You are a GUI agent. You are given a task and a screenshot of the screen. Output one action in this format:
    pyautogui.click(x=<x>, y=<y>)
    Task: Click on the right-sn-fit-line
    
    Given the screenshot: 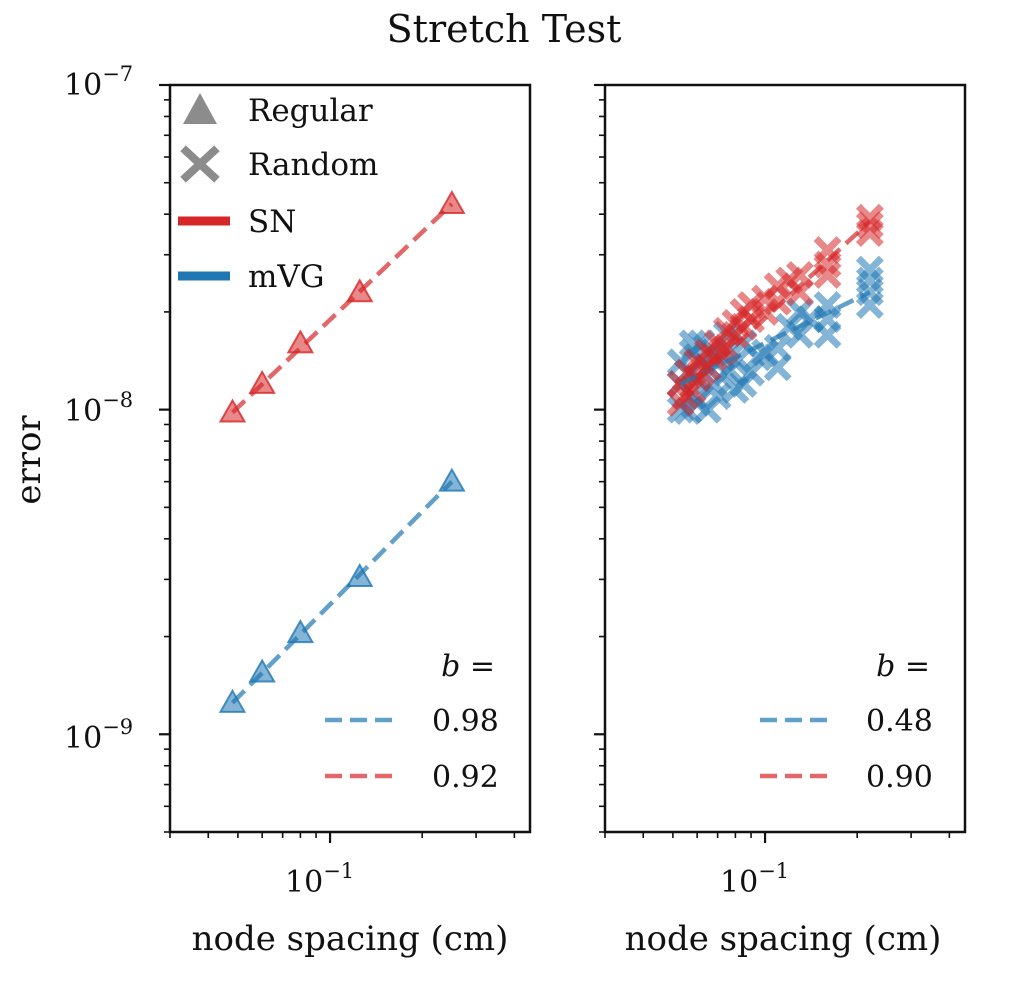 What is the action you would take?
    pyautogui.click(x=775, y=308)
    